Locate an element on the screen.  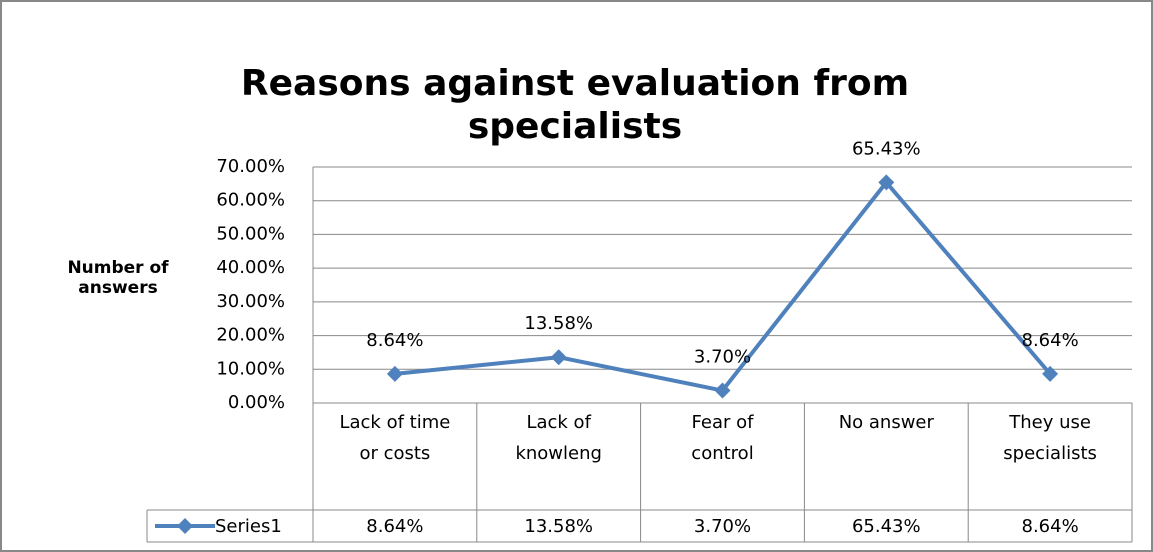
y-axis-label: Number of answers is located at coordinates (118, 278).